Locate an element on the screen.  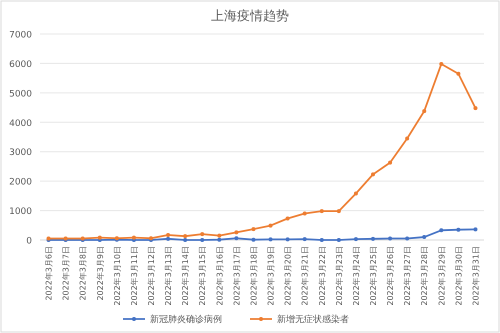
x-tick-label: 2022年3月7日 is located at coordinates (66, 273).